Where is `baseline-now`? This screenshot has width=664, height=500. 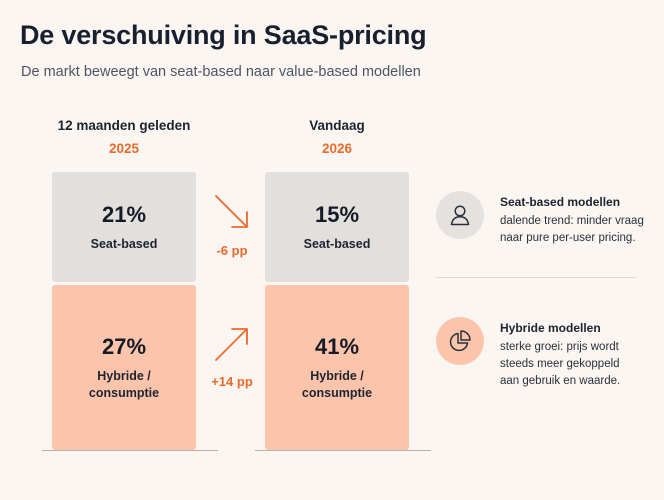 baseline-now is located at coordinates (343, 450).